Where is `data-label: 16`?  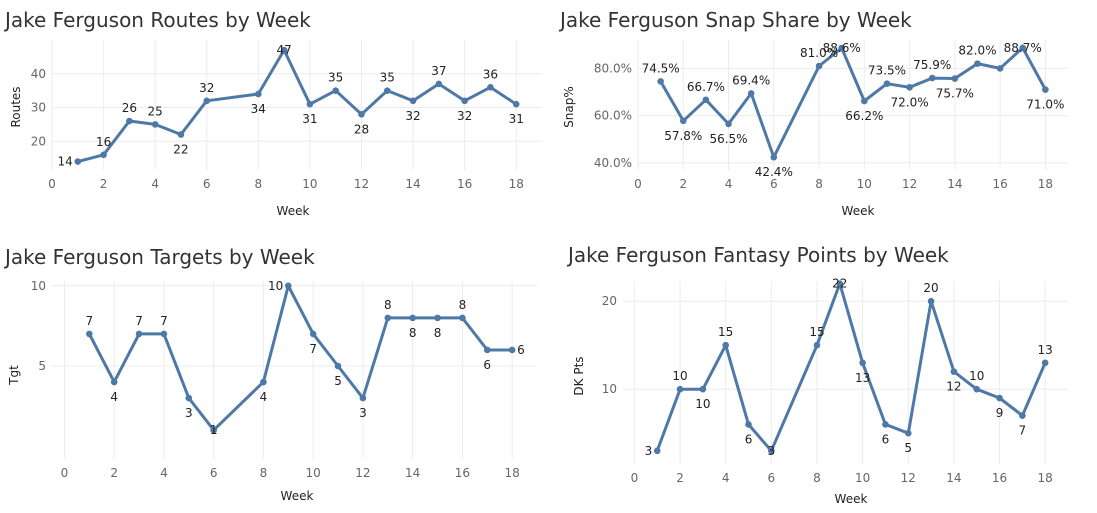
data-label: 16 is located at coordinates (103, 142).